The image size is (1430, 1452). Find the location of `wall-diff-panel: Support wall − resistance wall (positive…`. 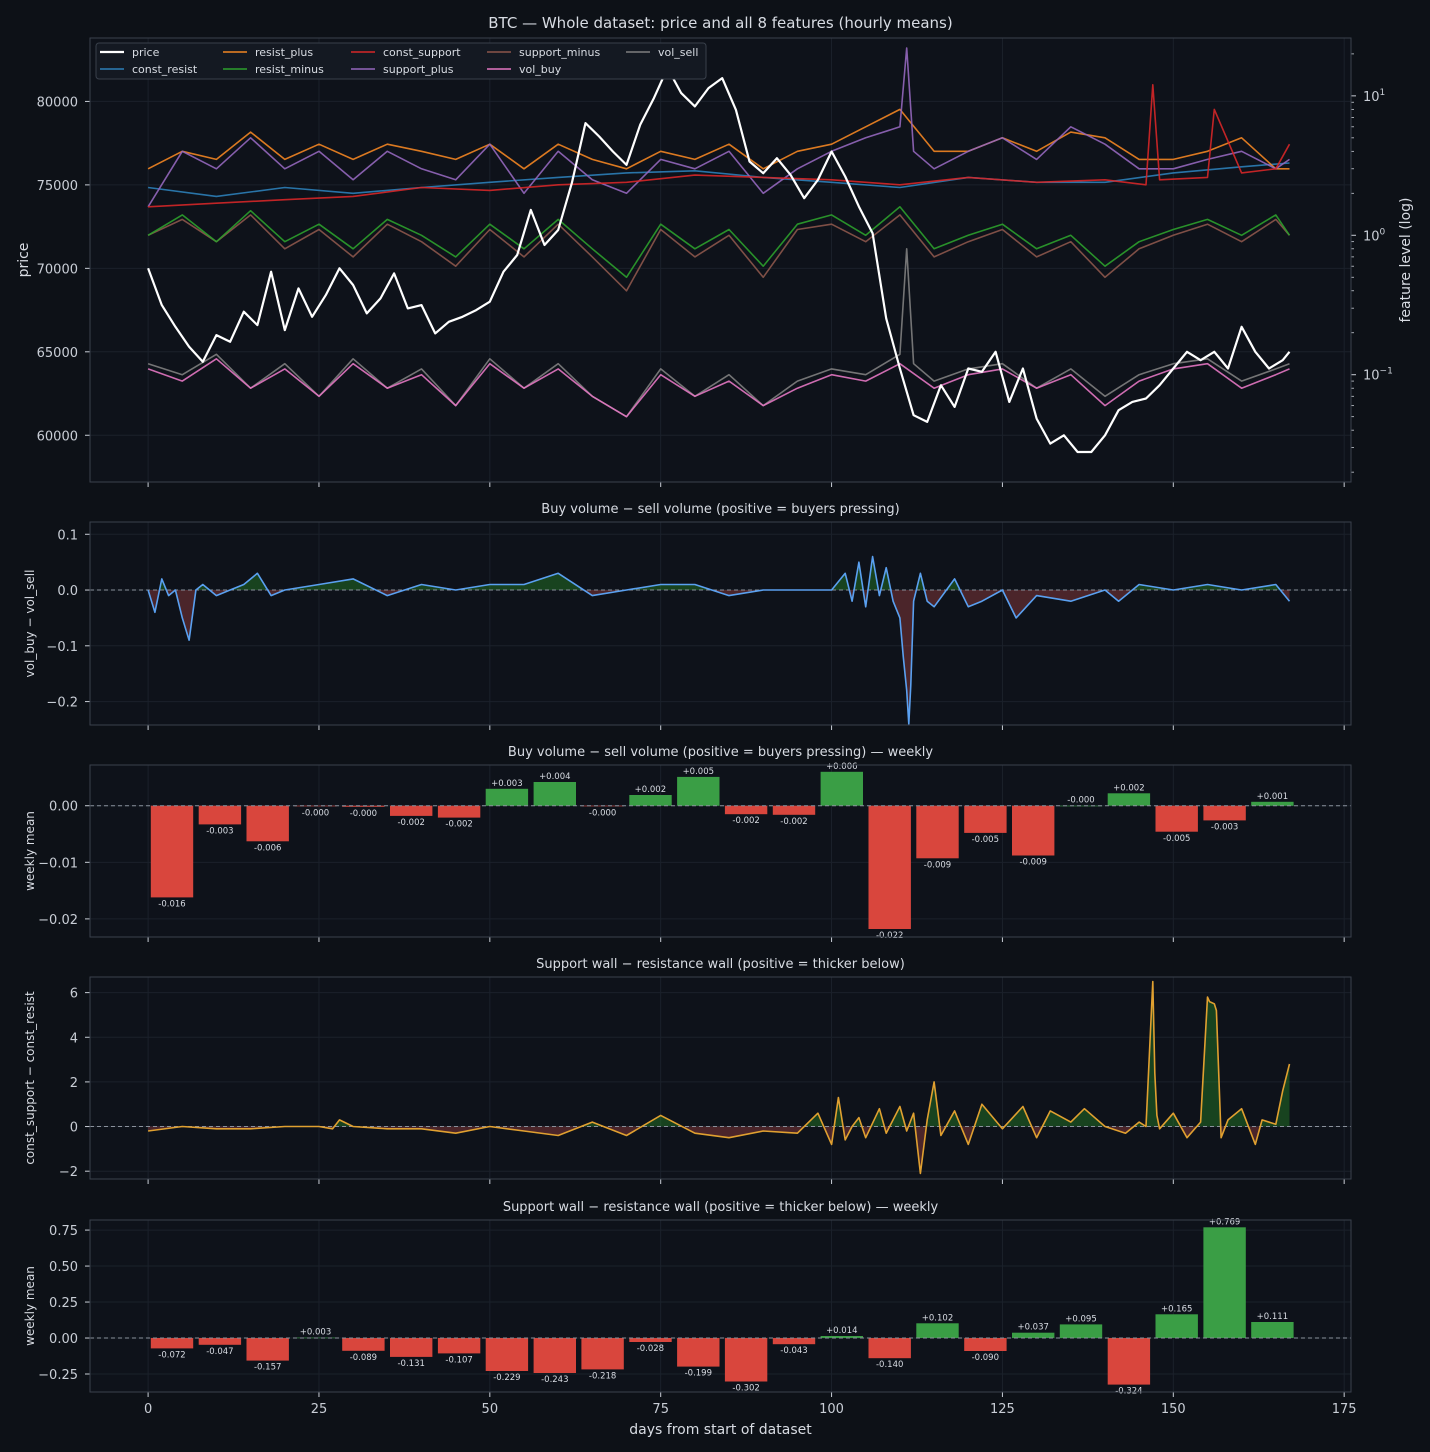

wall-diff-panel: Support wall − resistance wall (positive… is located at coordinates (687, 1070).